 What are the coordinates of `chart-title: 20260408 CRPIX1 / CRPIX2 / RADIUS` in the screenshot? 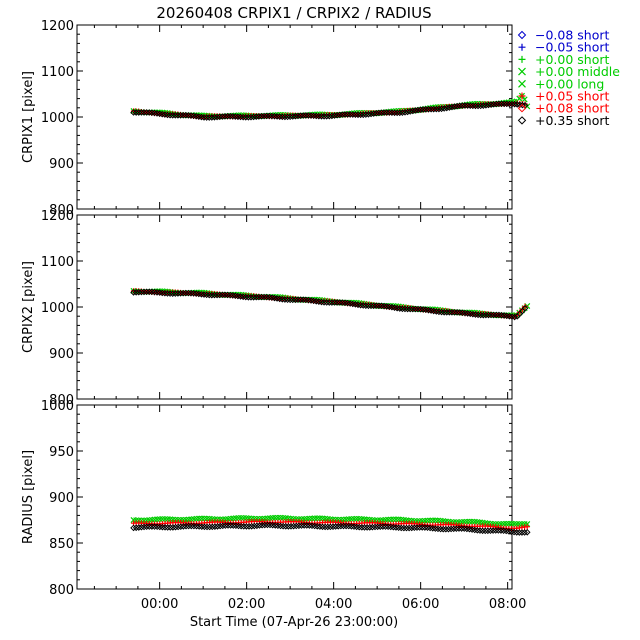 It's located at (293, 13).